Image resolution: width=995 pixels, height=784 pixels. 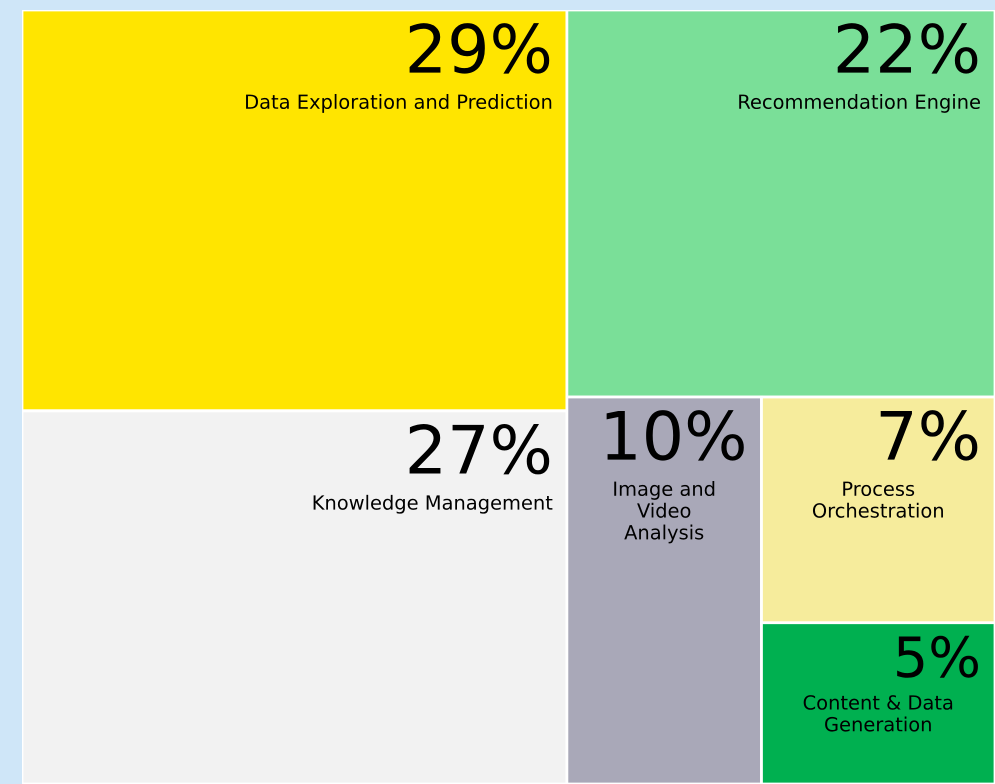 What do you see at coordinates (399, 103) in the screenshot?
I see `category-label: Data Exploration and Prediction` at bounding box center [399, 103].